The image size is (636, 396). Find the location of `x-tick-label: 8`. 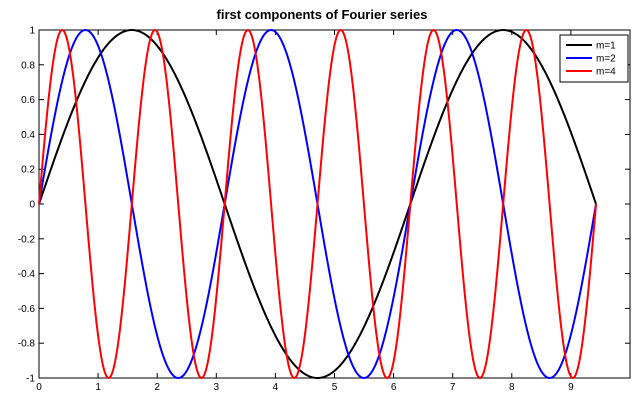

x-tick-label: 8 is located at coordinates (512, 387).